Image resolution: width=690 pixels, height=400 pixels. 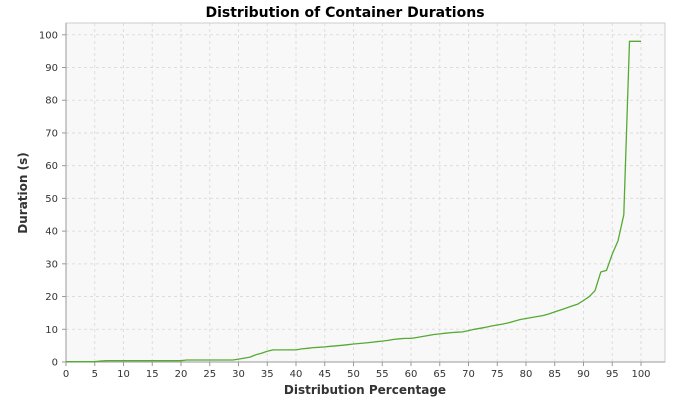 What do you see at coordinates (51, 68) in the screenshot?
I see `y-tick-label: 90` at bounding box center [51, 68].